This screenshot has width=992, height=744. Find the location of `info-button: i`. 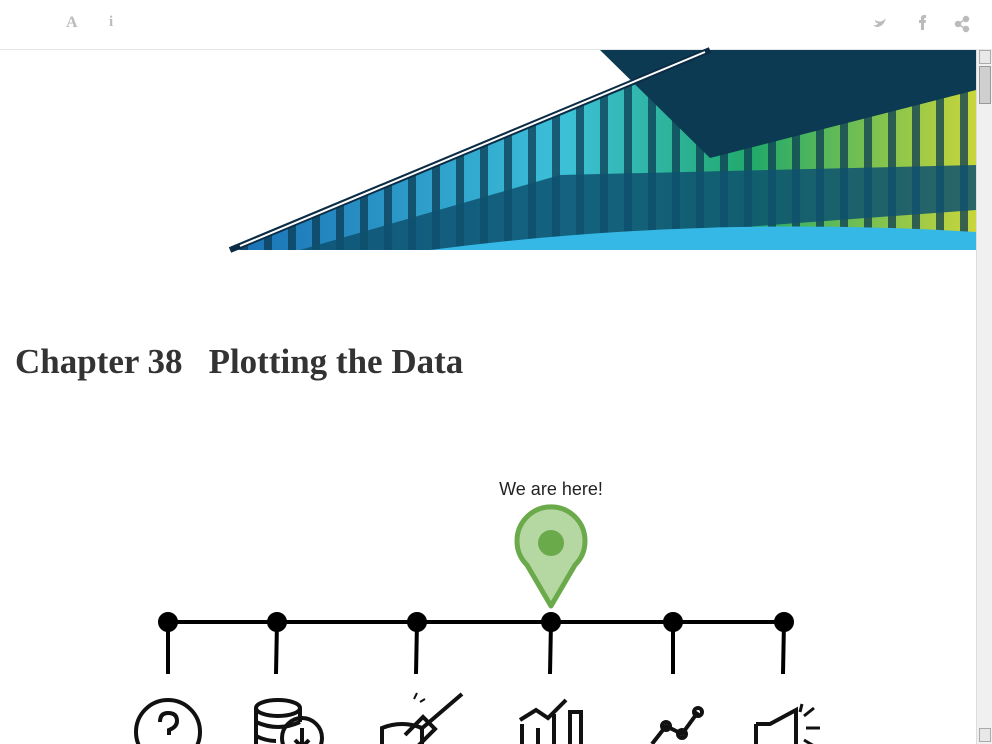

info-button: i is located at coordinates (111, 22).